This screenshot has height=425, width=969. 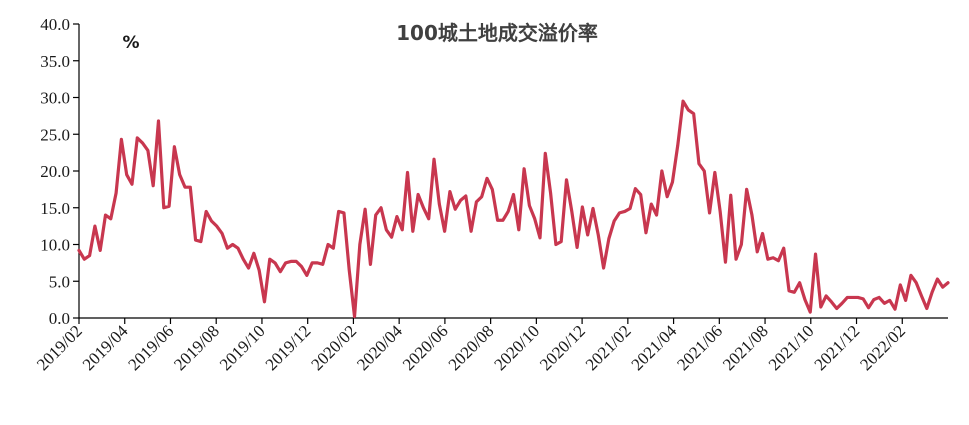 What do you see at coordinates (654, 347) in the screenshot?
I see `x-tick-label: 2021/04` at bounding box center [654, 347].